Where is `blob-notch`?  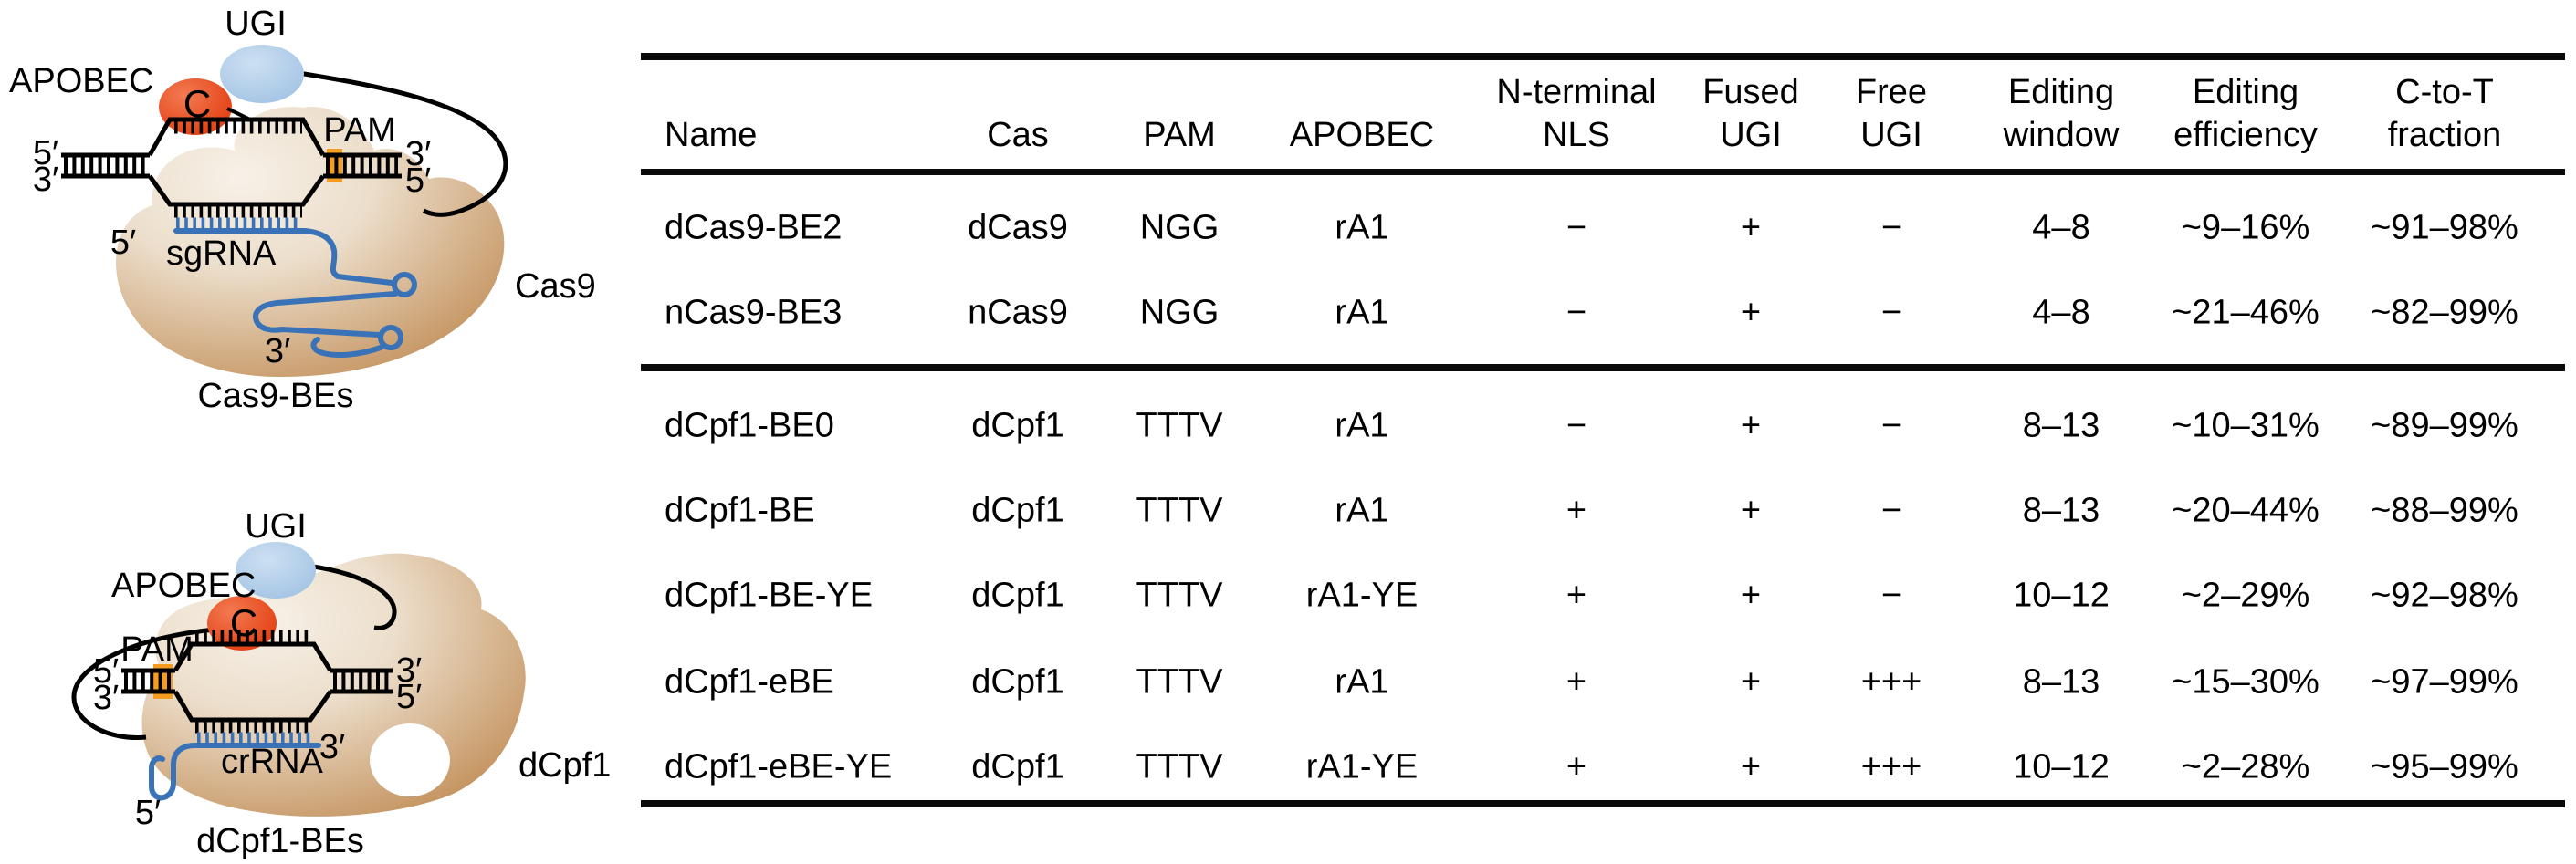
blob-notch is located at coordinates (410, 759).